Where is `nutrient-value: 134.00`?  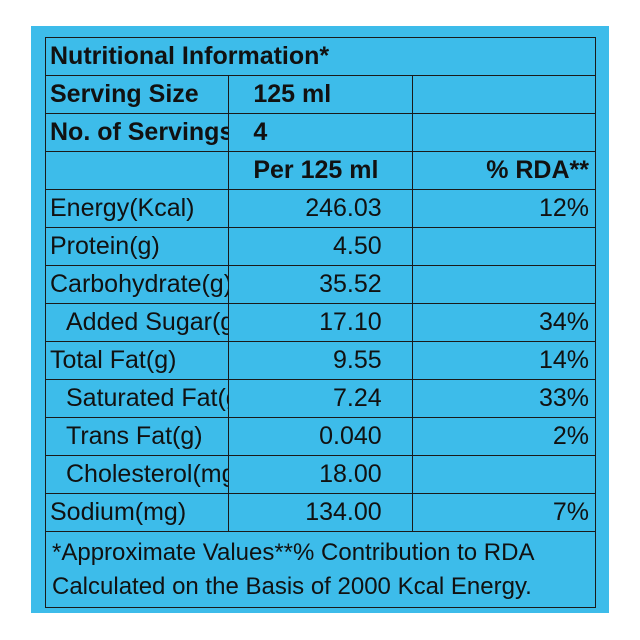 nutrient-value: 134.00 is located at coordinates (320, 512).